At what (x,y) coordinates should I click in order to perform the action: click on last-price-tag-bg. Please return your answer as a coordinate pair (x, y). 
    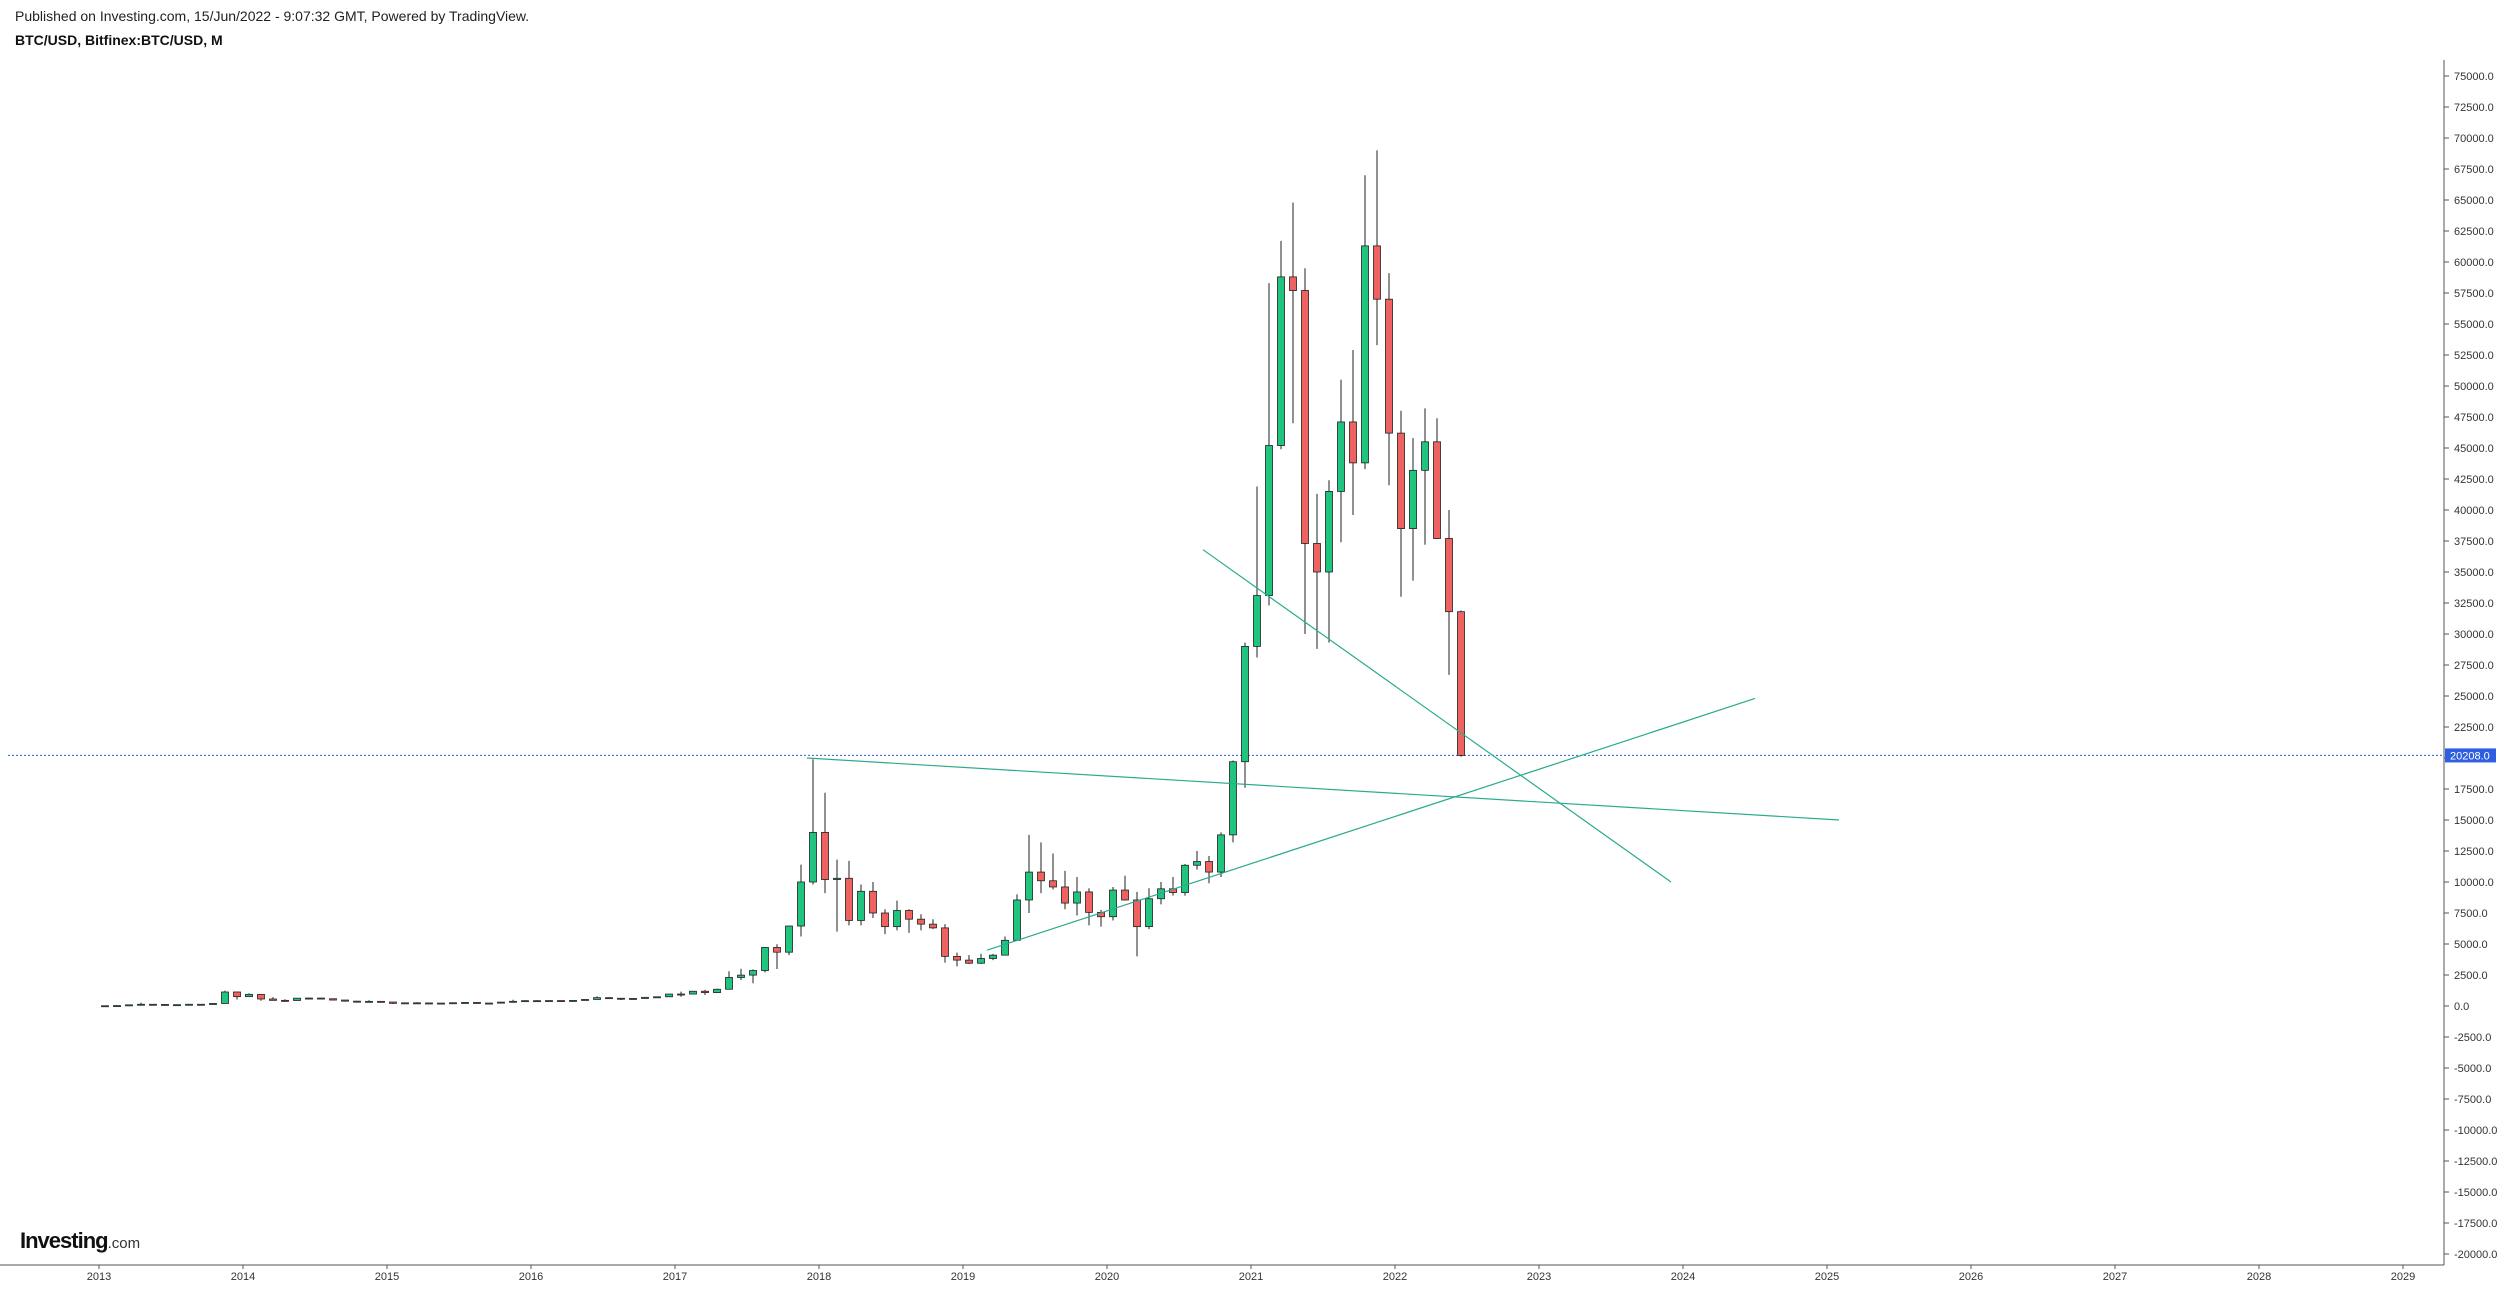
    Looking at the image, I should click on (2470, 755).